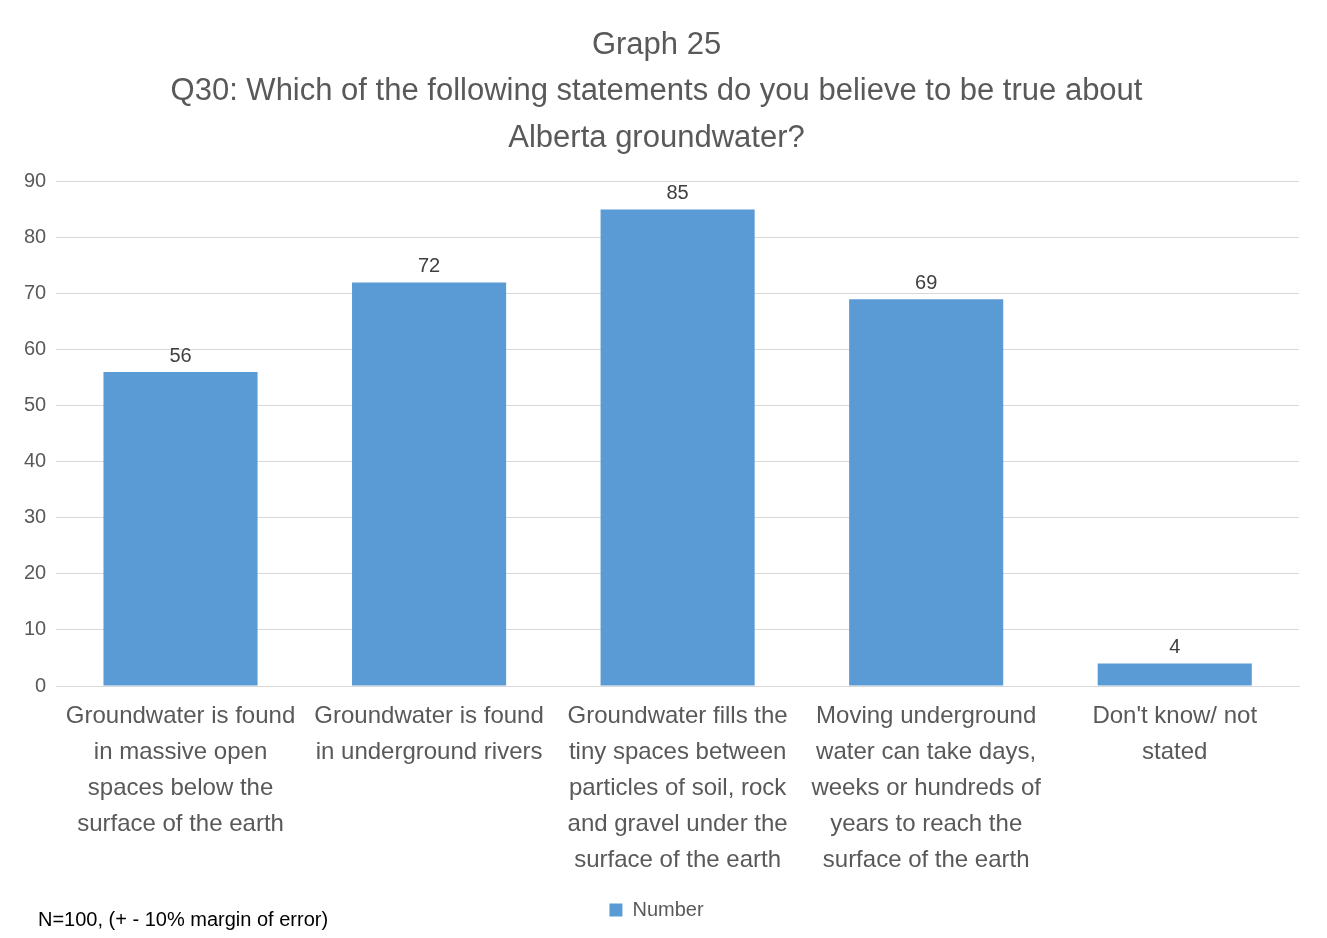  I want to click on y-tick-label: 40, so click(35, 460).